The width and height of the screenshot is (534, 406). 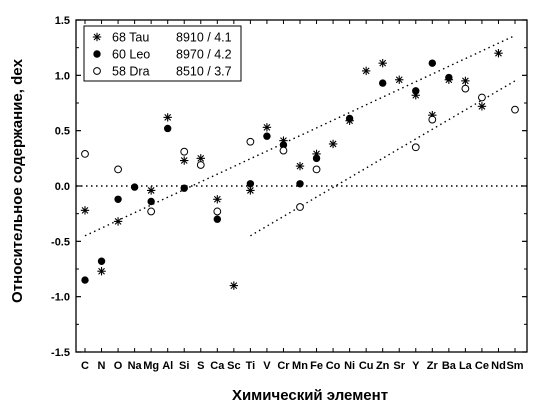 I want to click on x-tick-label: Ca, so click(x=217, y=366).